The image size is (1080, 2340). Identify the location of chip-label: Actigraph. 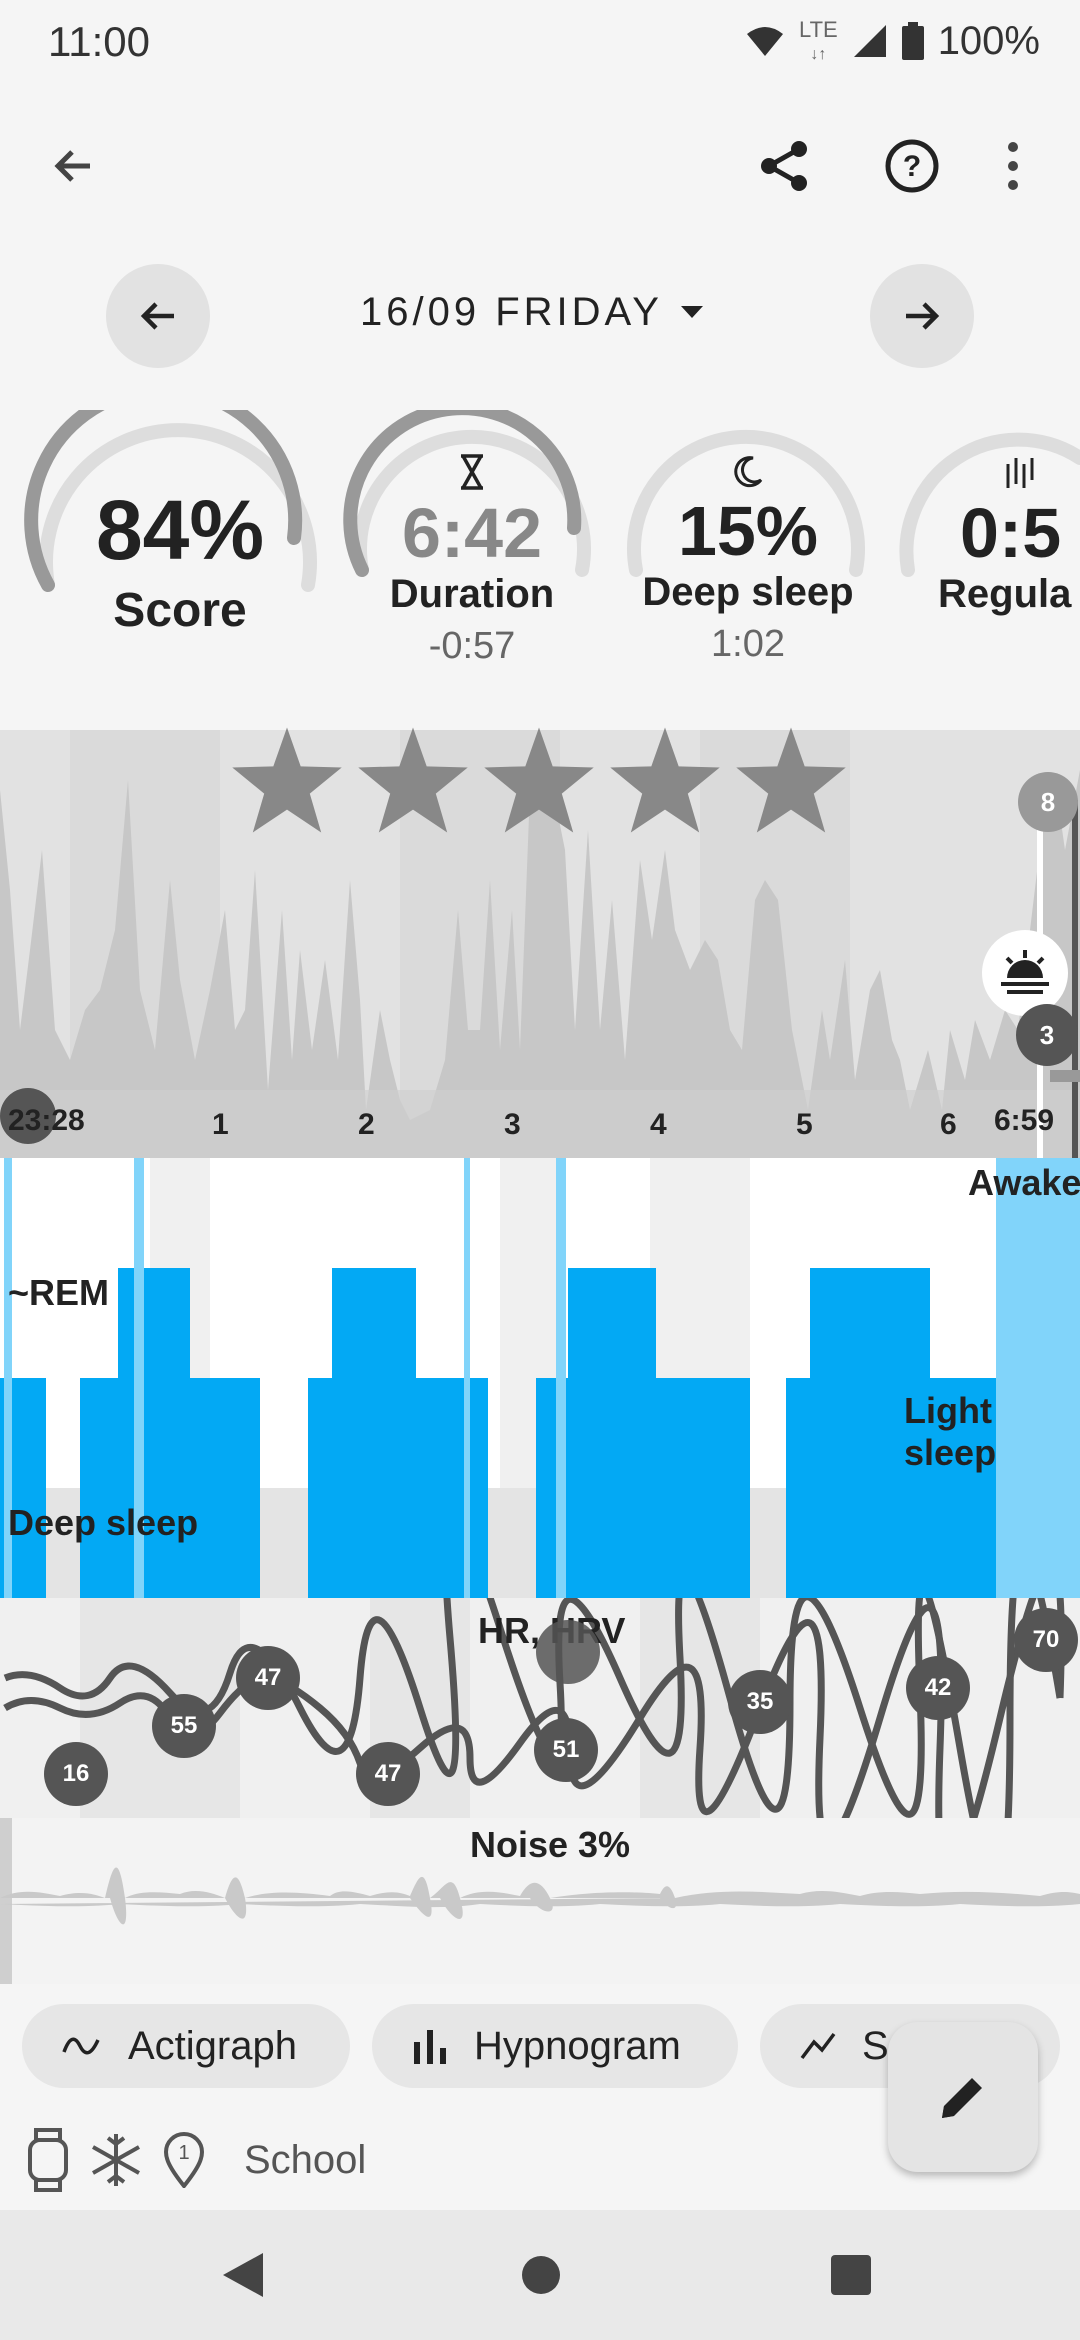
(212, 2045).